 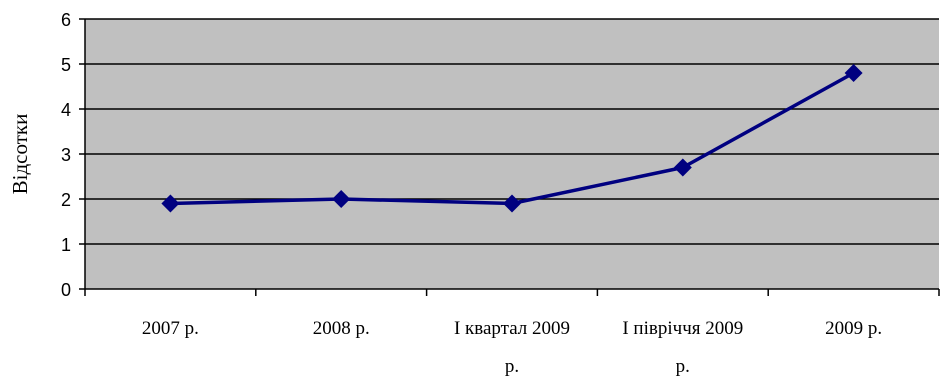 What do you see at coordinates (66, 245) in the screenshot?
I see `y-tick-label: 1` at bounding box center [66, 245].